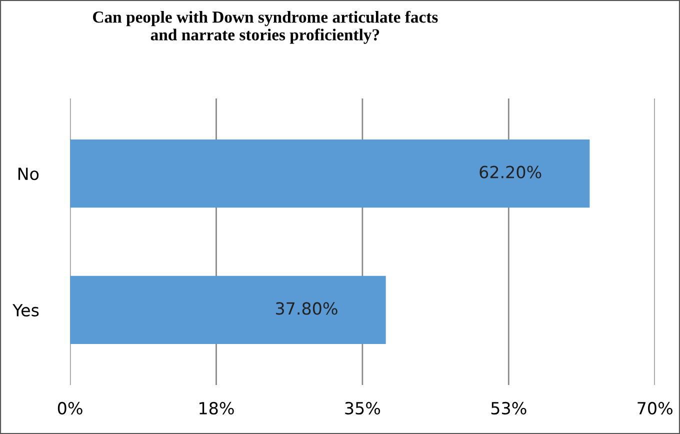 This screenshot has width=680, height=434. What do you see at coordinates (265, 27) in the screenshot?
I see `chart-title: Can people with Down syndrome articulate facts and narrate stories proficiently?` at bounding box center [265, 27].